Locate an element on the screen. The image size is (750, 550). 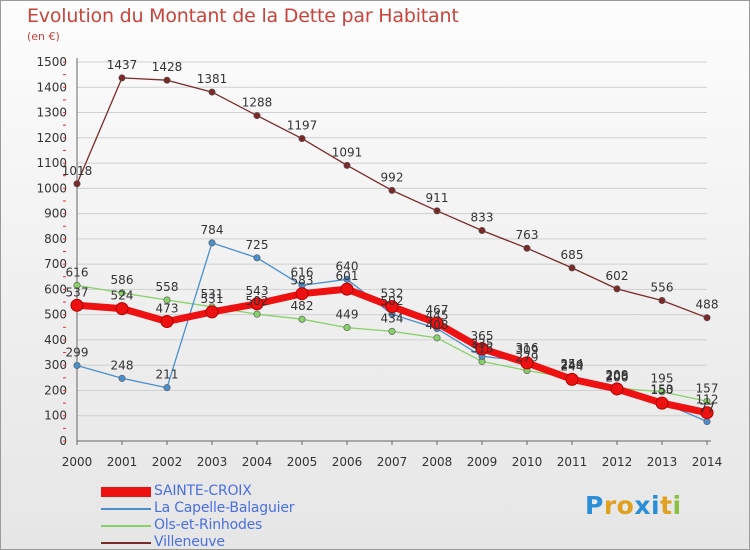
logo-letter: P is located at coordinates (594, 505).